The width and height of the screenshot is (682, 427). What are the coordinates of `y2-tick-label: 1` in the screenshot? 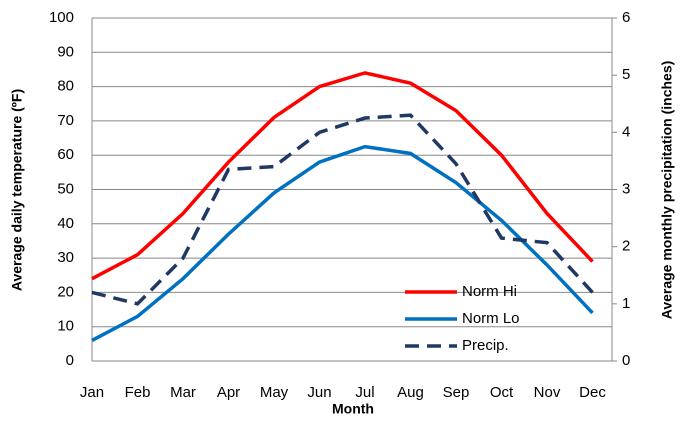 It's located at (626, 303).